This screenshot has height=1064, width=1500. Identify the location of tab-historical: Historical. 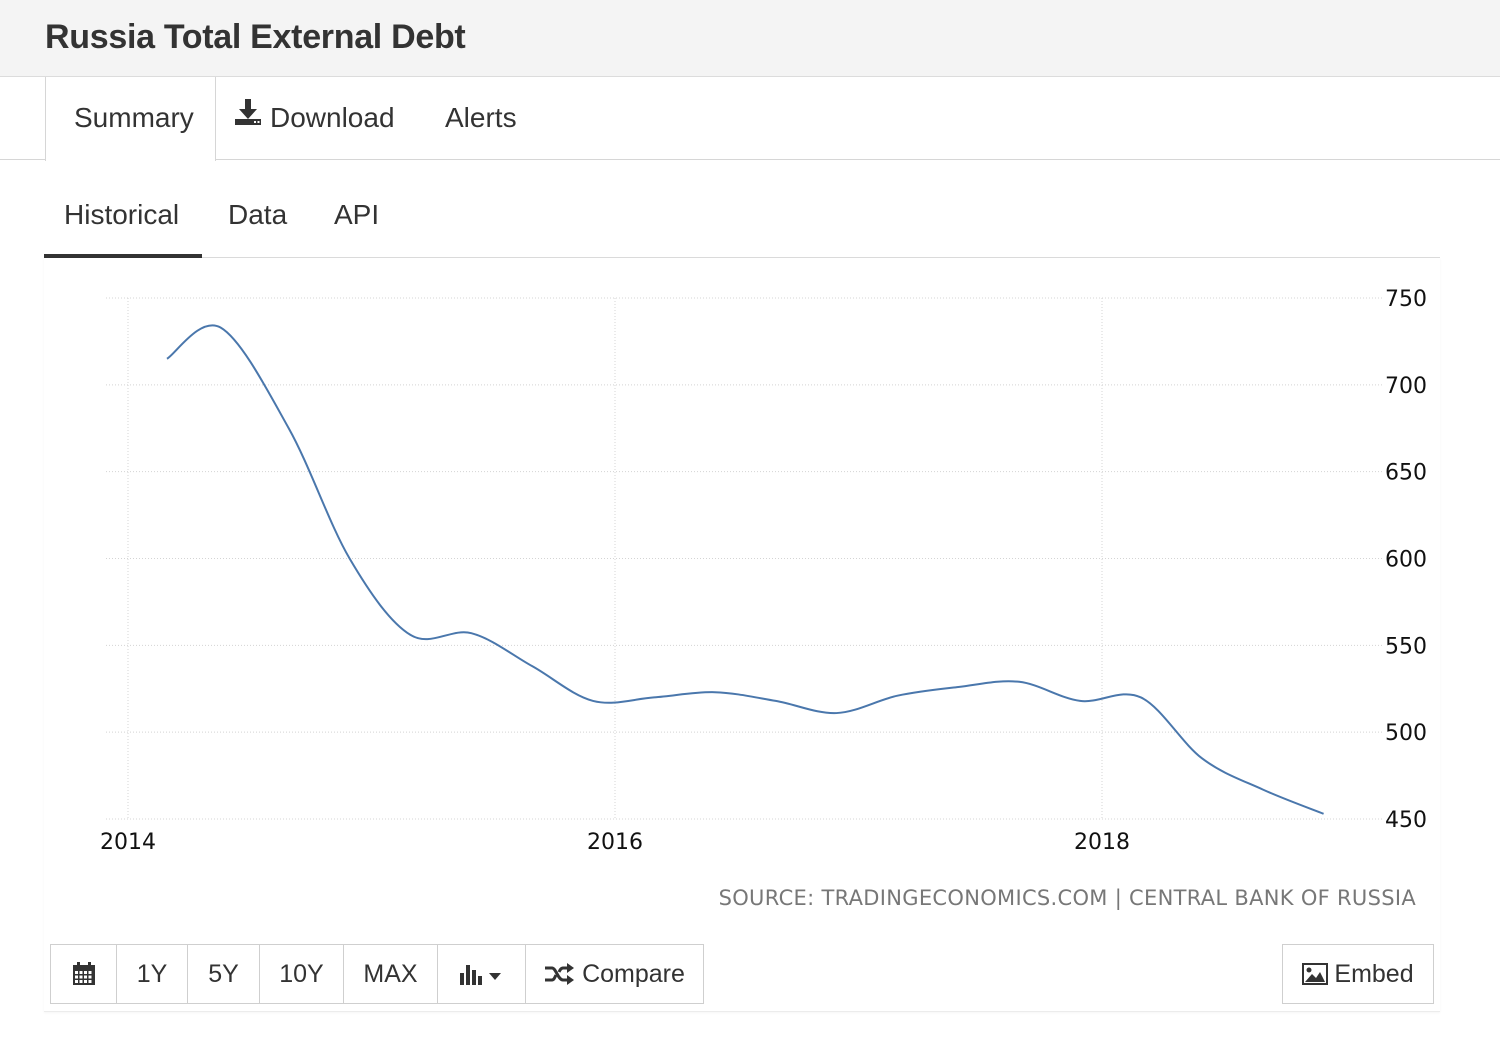
(123, 219).